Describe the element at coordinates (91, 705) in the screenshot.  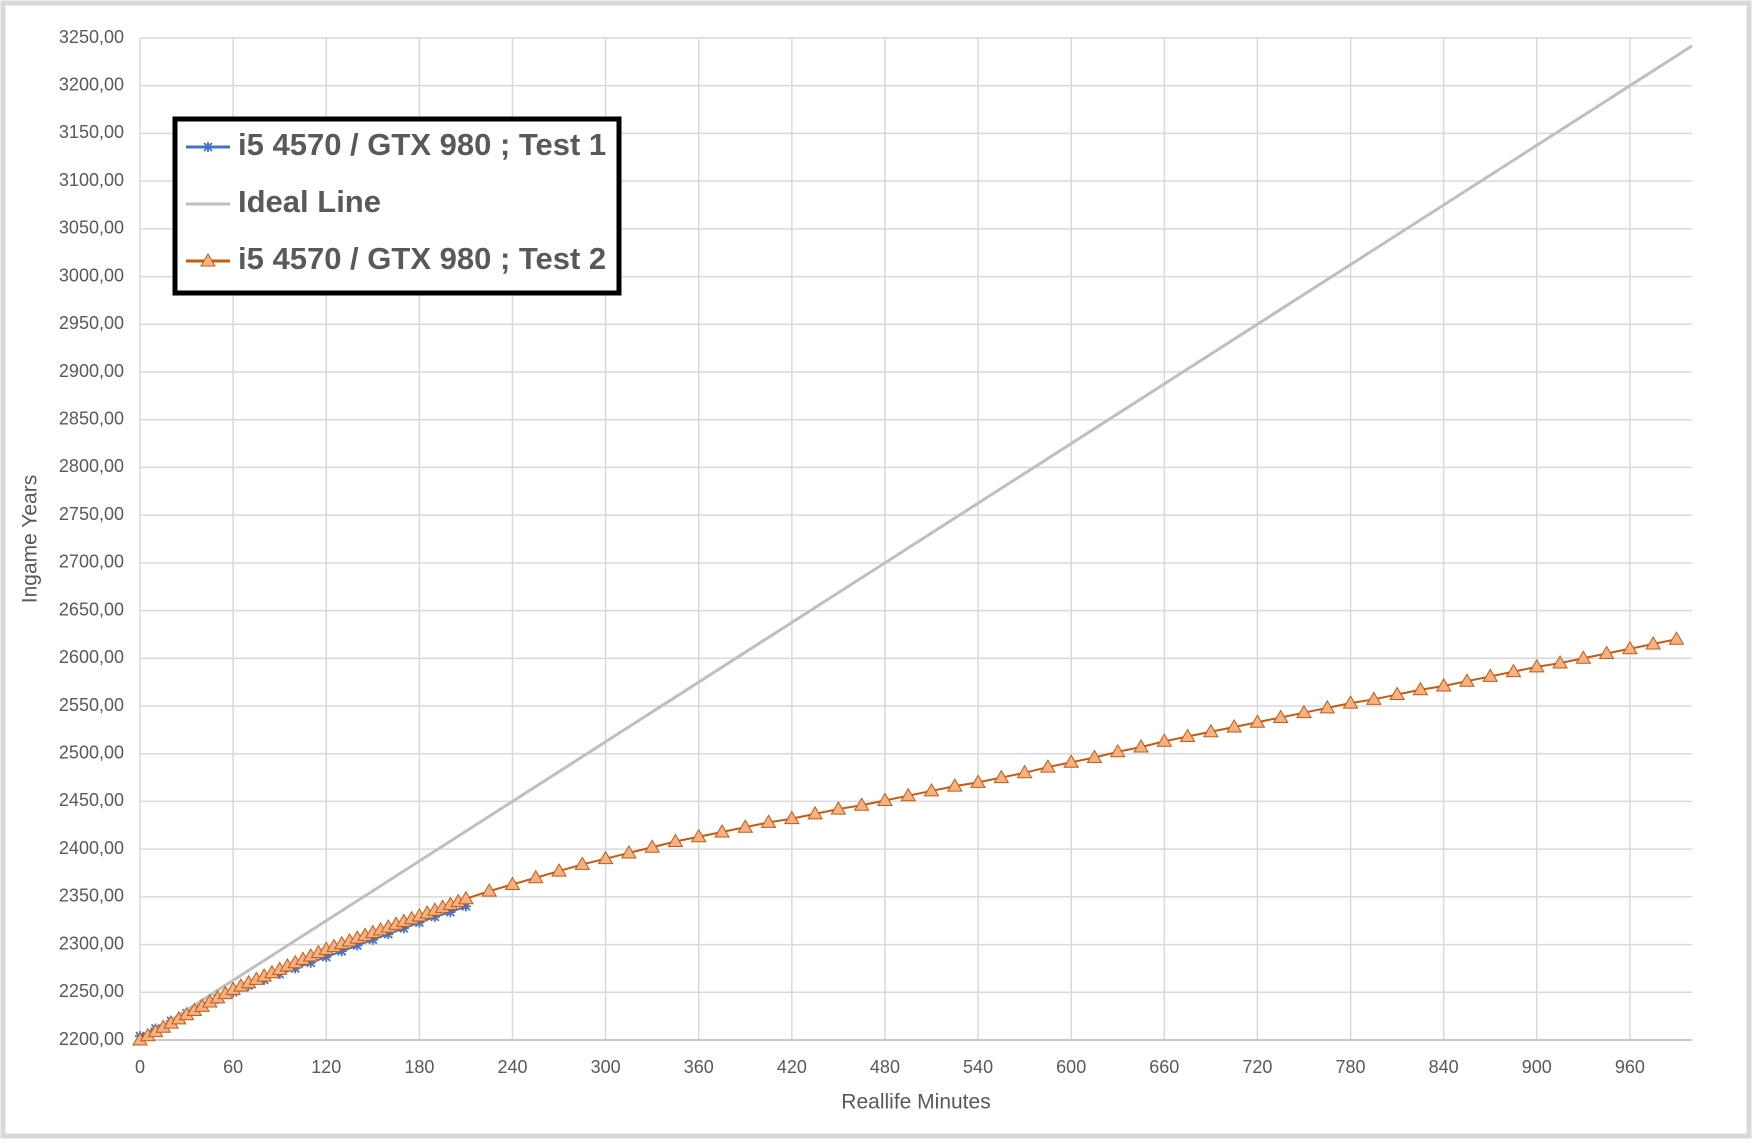
I see `y-tick-label: 2550,00` at that location.